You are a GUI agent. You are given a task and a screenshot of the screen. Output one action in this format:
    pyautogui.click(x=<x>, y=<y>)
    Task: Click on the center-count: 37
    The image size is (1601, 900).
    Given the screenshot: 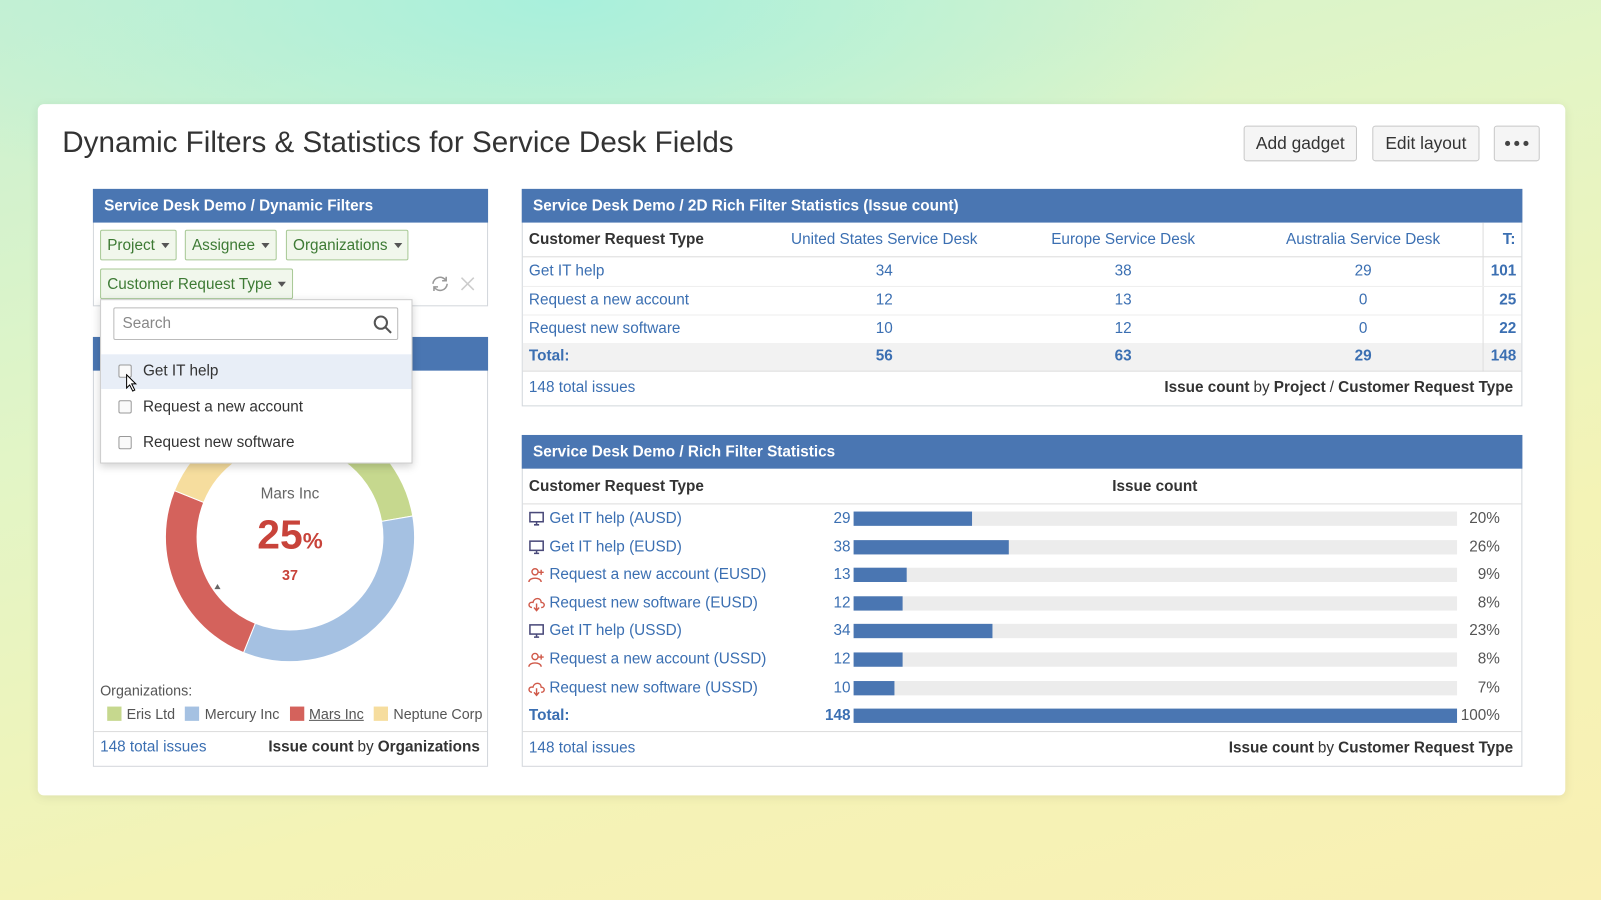 What is the action you would take?
    pyautogui.click(x=290, y=575)
    